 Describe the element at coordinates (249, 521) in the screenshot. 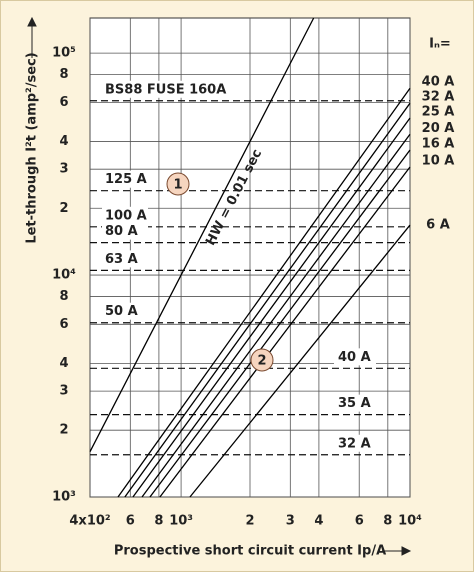

I see `x-tick-label: 2` at that location.